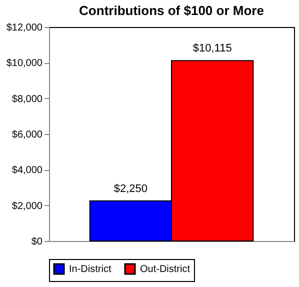 The image size is (299, 287). What do you see at coordinates (37, 242) in the screenshot?
I see `y-tick-label: $0` at bounding box center [37, 242].